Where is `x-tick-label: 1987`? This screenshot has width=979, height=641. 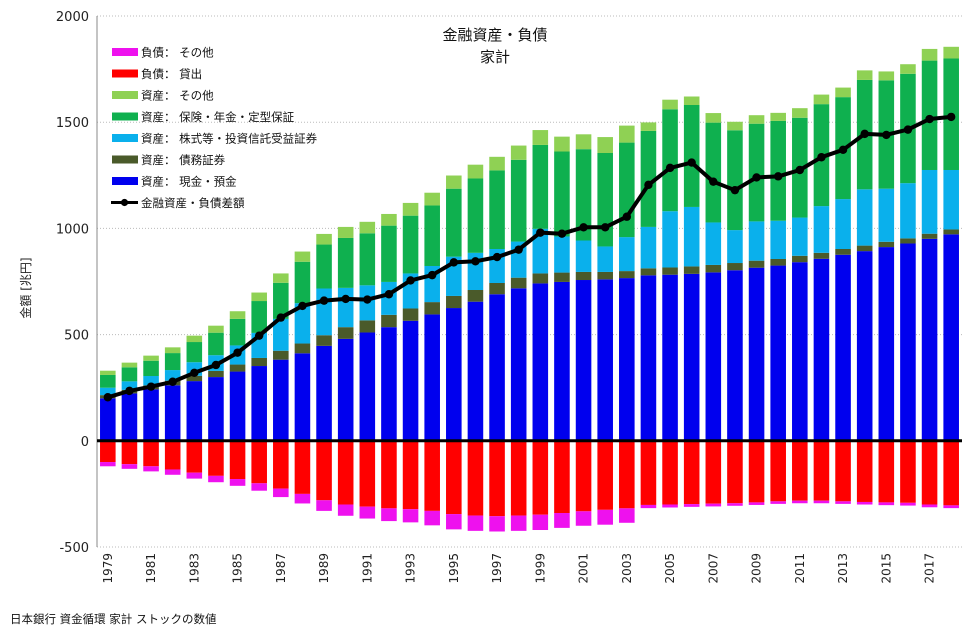 x-tick-label: 1987 is located at coordinates (281, 568).